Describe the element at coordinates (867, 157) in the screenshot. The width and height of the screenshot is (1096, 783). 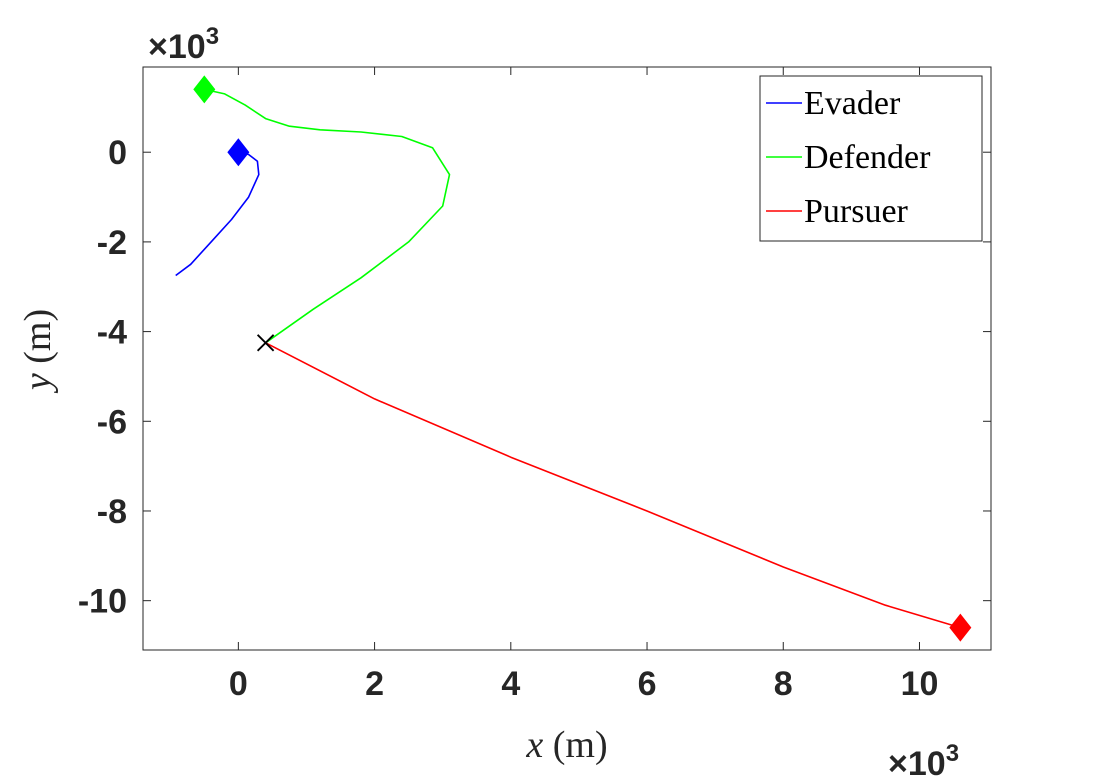
I see `legend-label-defender: Defender` at that location.